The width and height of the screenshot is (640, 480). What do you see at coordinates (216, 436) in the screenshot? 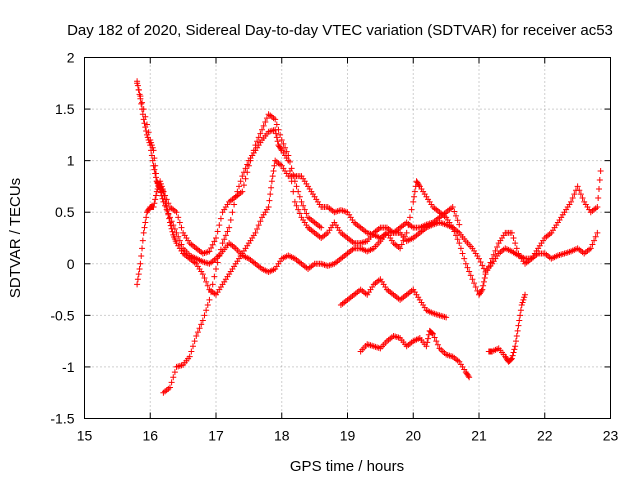
I see `x-tick-label: 17` at bounding box center [216, 436].